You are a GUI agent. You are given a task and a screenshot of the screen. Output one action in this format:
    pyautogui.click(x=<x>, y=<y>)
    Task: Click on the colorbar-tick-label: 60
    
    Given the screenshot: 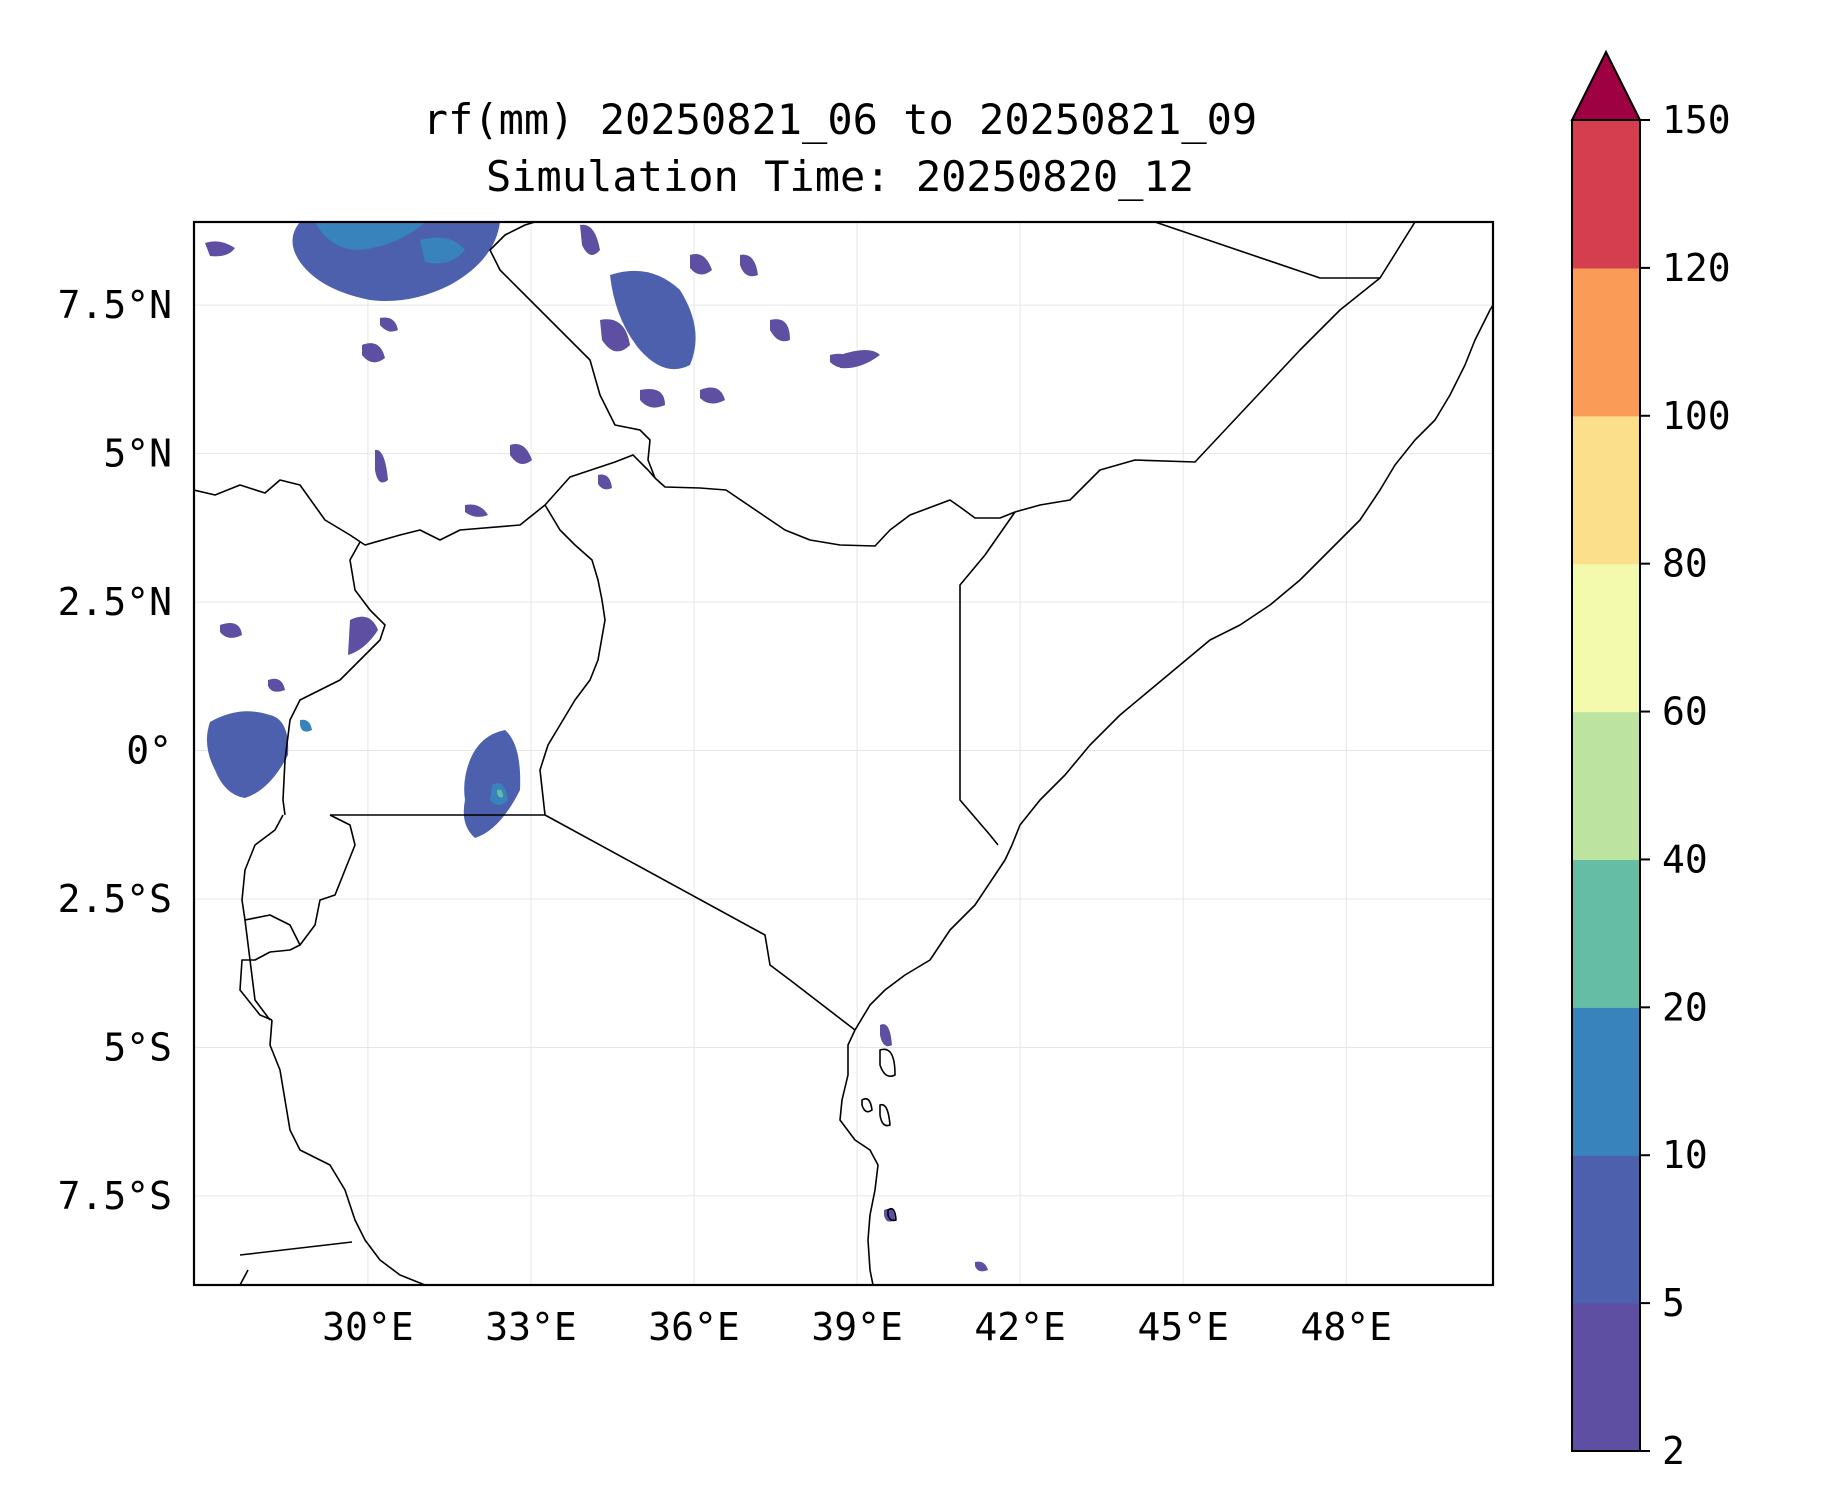 What is the action you would take?
    pyautogui.click(x=1685, y=712)
    